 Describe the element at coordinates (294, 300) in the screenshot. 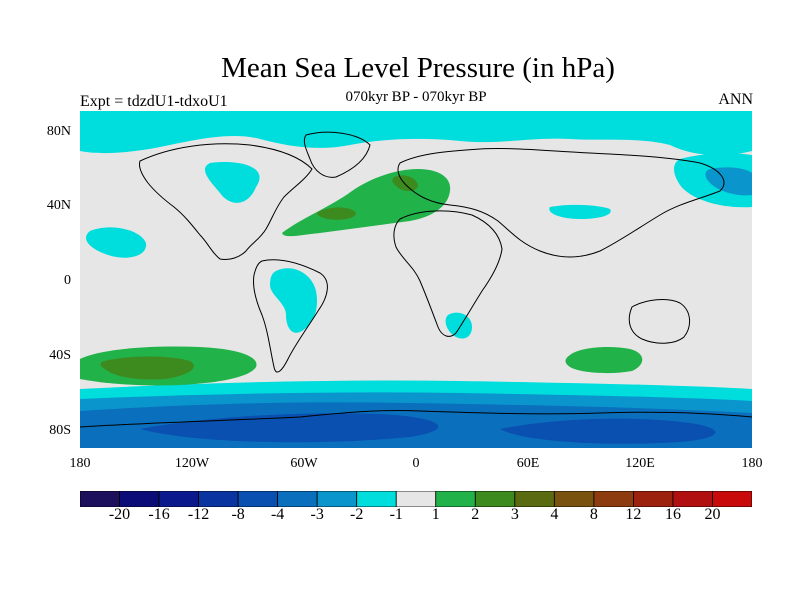

I see `contour-amazon-low` at that location.